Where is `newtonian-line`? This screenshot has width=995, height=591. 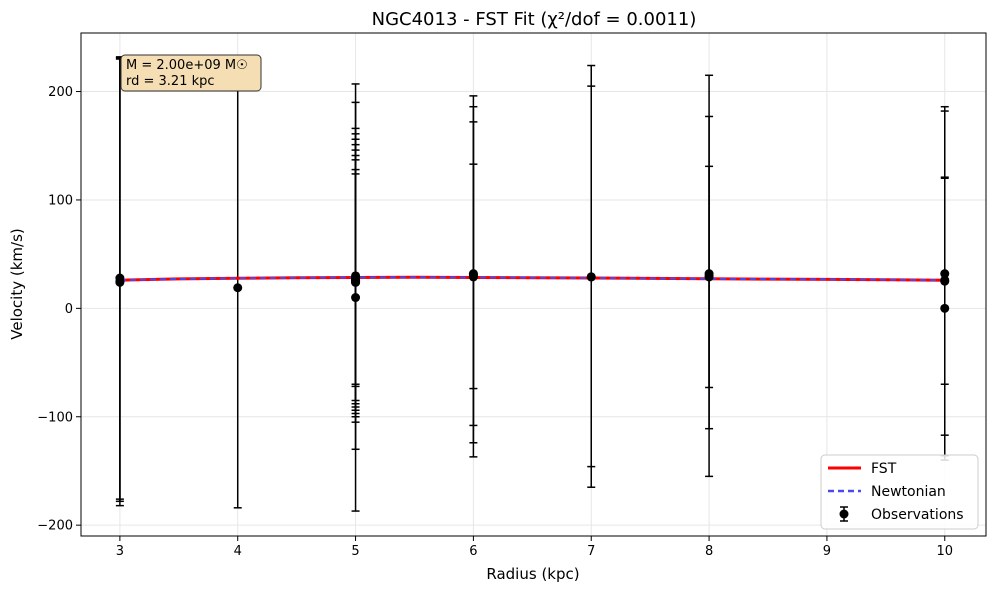
newtonian-line is located at coordinates (532, 279).